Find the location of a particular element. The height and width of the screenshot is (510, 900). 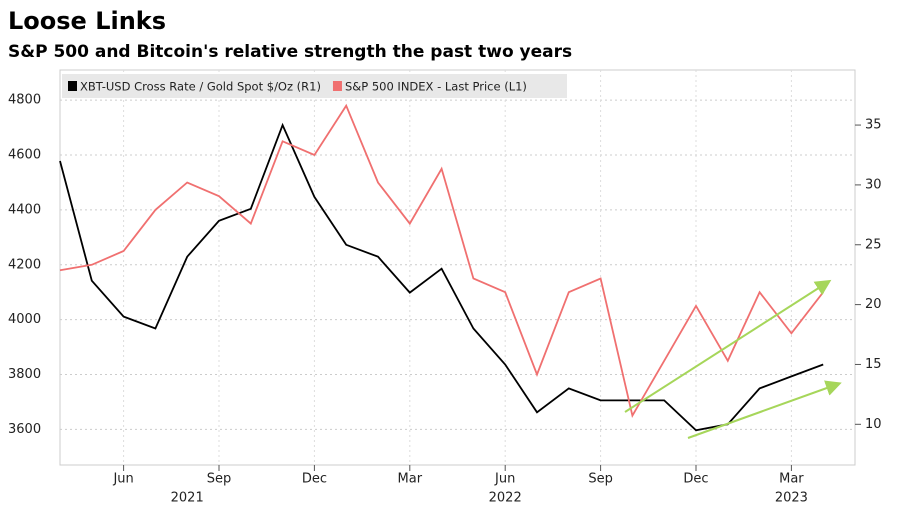

y-tick-label: 4400 is located at coordinates (24, 209).